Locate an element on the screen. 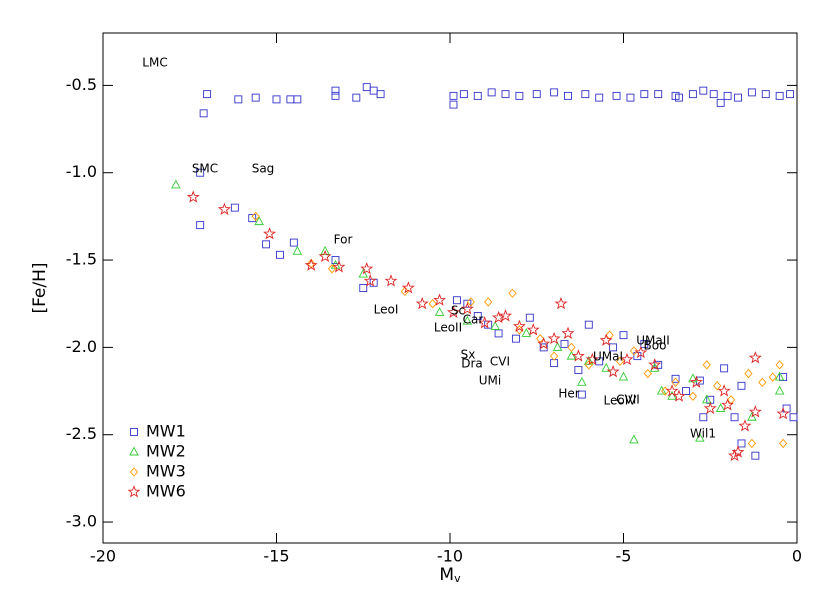 Image resolution: width=830 pixels, height=593 pixels. galaxy-label: LeoII is located at coordinates (448, 328).